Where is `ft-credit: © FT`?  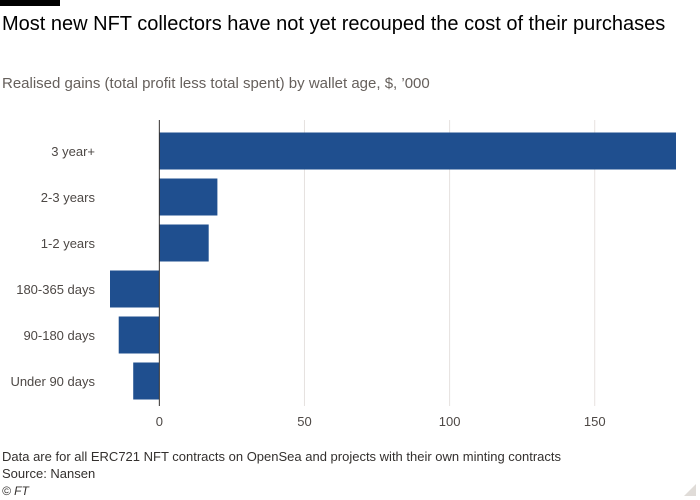
ft-credit: © FT is located at coordinates (15, 491).